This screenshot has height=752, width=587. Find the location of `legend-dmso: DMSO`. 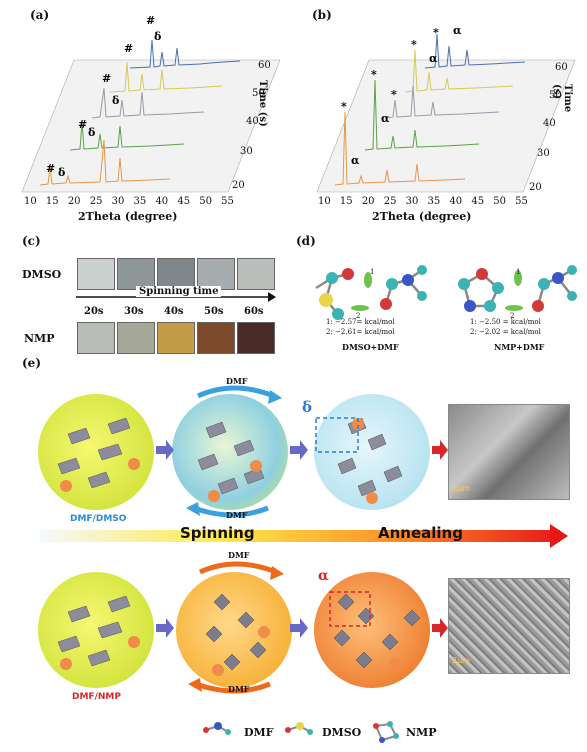

legend-dmso: DMSO is located at coordinates (342, 732).